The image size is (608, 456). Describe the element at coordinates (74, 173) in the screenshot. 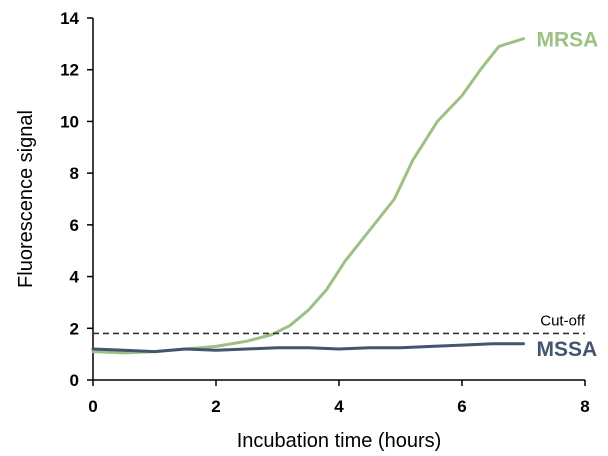

I see `y-tick-label: 8` at that location.